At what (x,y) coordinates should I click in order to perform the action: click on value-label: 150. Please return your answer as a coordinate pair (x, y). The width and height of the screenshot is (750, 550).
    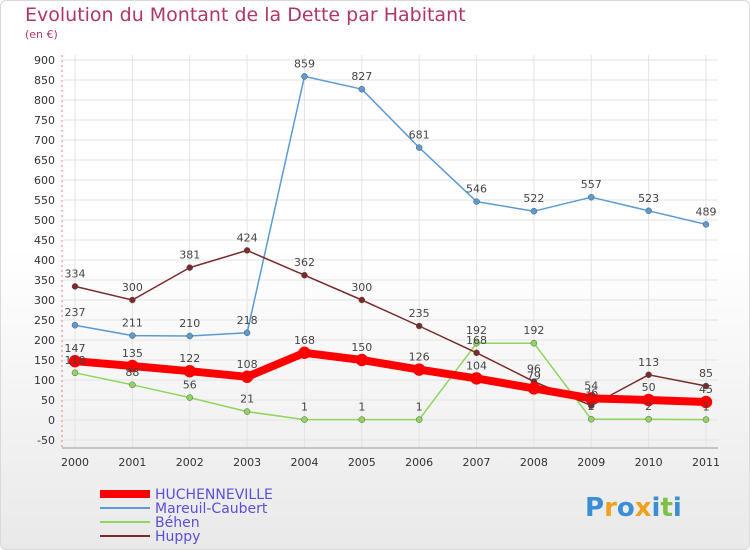
    Looking at the image, I should click on (361, 347).